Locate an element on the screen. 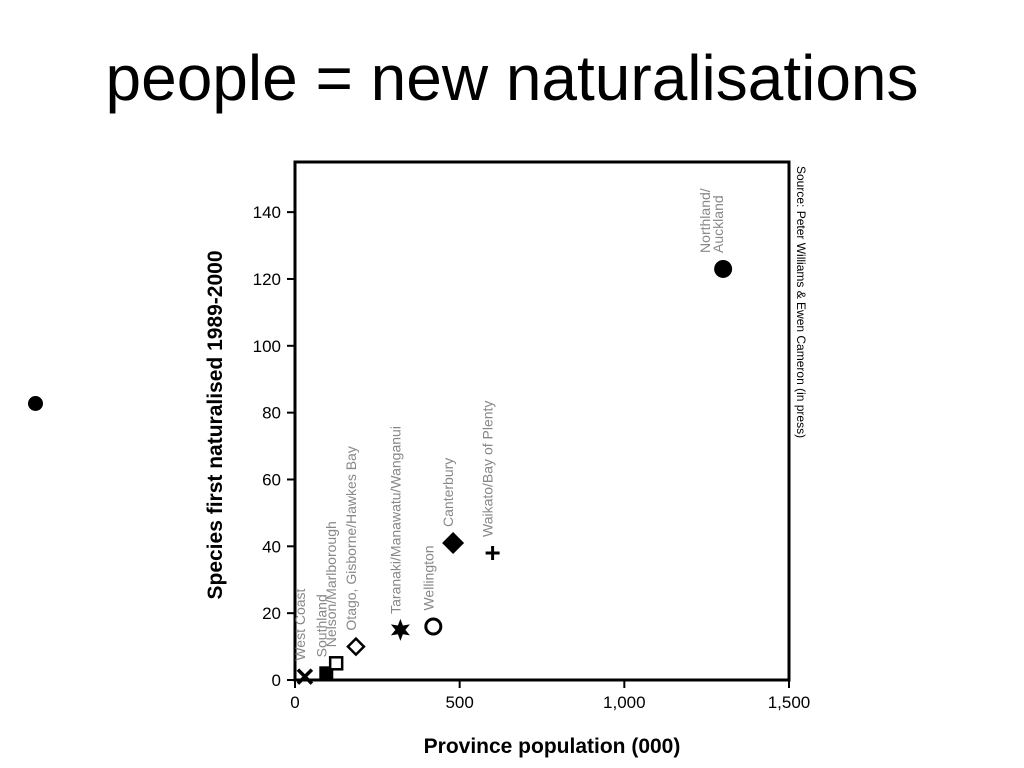 The image size is (1024, 768). point-label: West Coast is located at coordinates (300, 624).